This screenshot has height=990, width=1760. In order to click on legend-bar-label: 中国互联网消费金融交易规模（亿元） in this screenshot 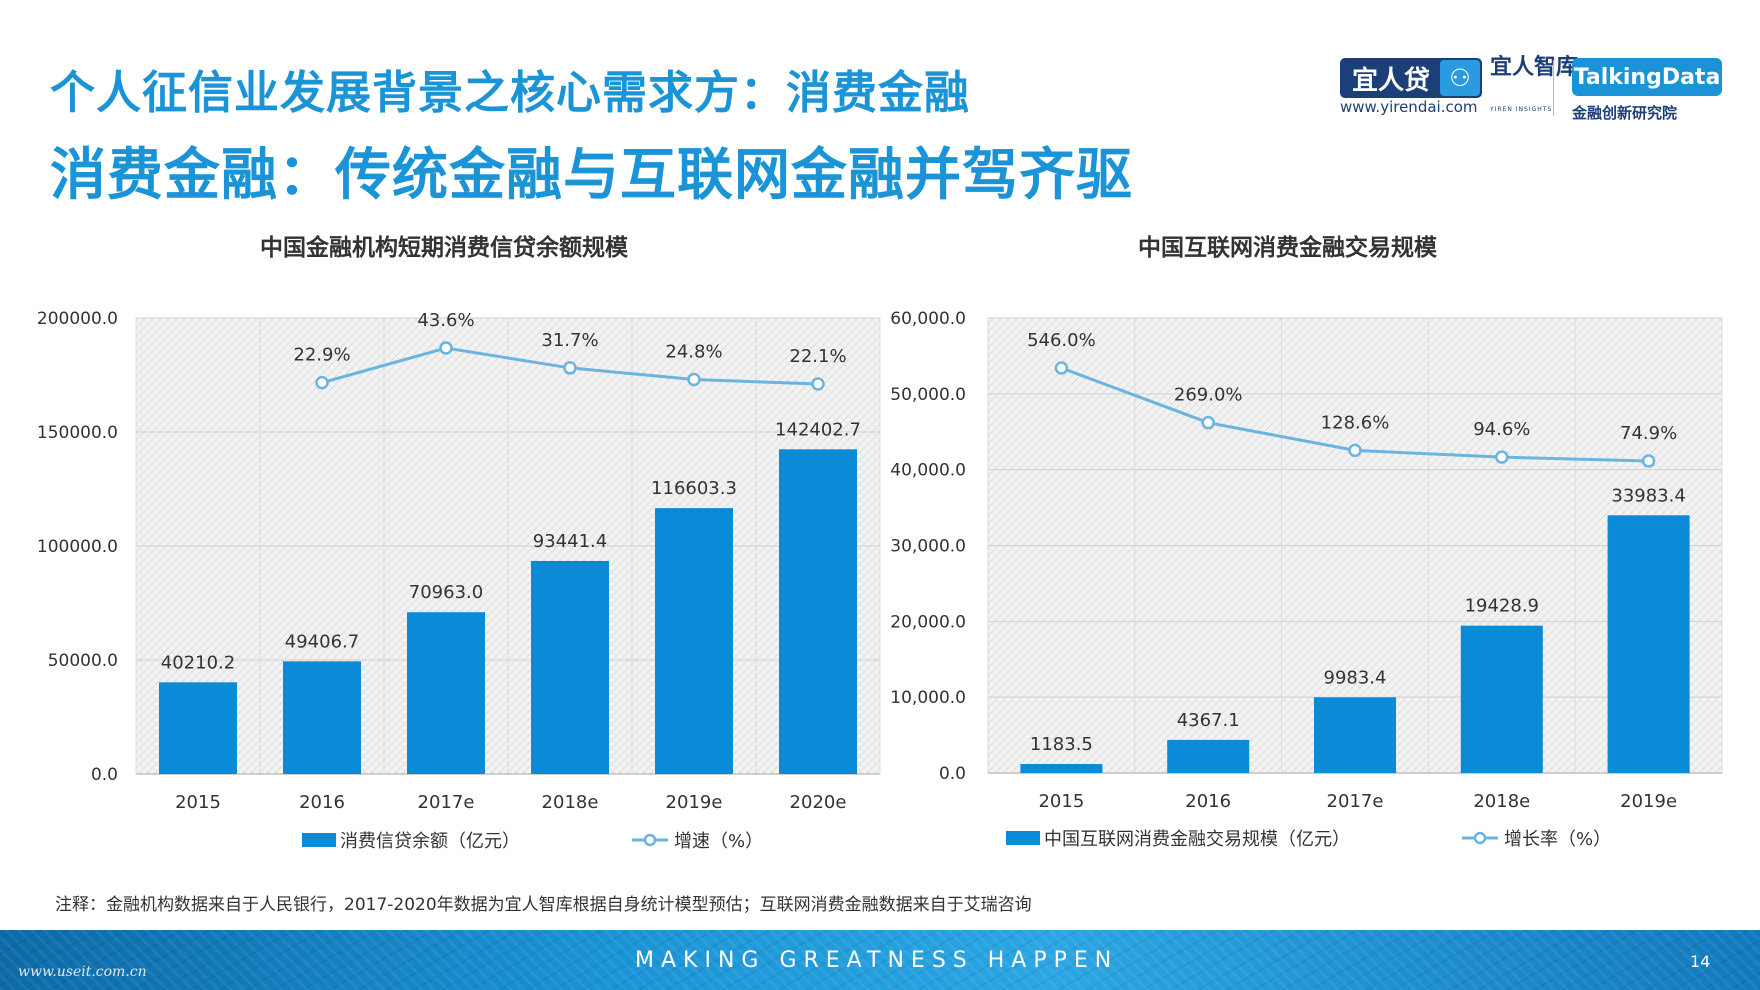, I will do `click(1197, 839)`.